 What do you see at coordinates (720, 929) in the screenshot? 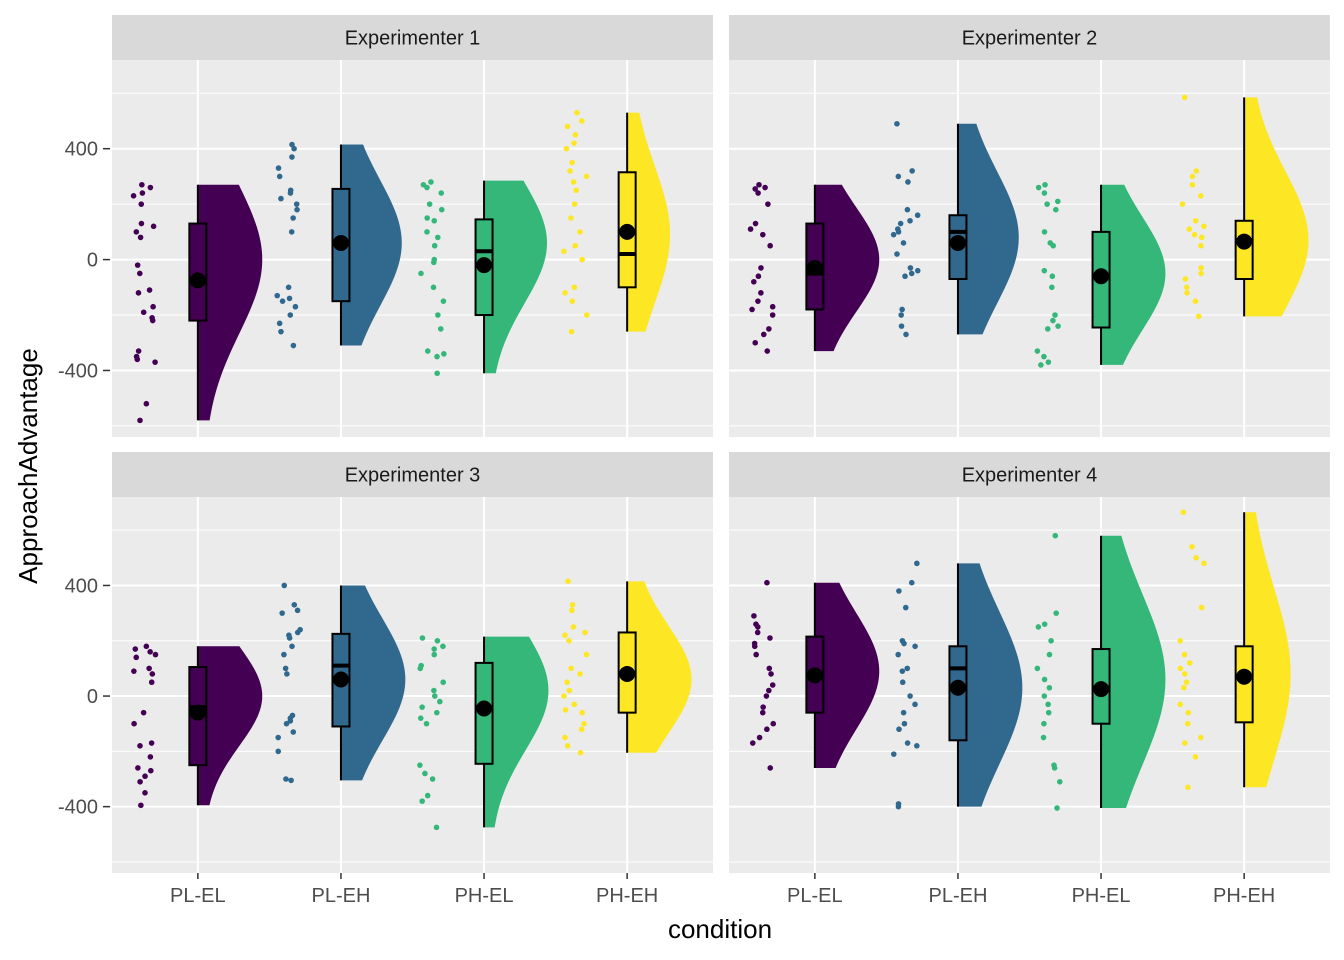
I see `x-axis-title: condition` at bounding box center [720, 929].